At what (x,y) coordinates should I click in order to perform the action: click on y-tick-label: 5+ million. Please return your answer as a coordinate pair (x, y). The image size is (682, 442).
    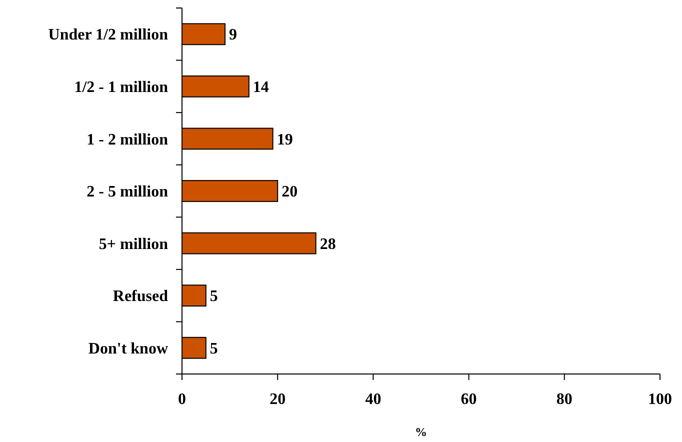
    Looking at the image, I should click on (133, 244).